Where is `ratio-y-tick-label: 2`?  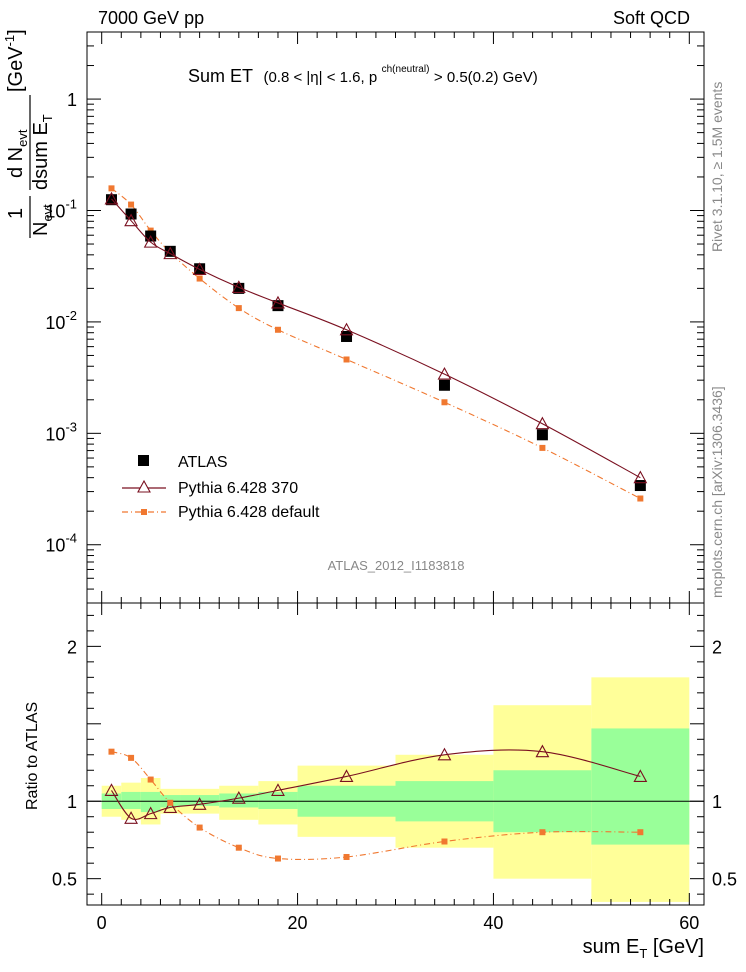 ratio-y-tick-label: 2 is located at coordinates (72, 647).